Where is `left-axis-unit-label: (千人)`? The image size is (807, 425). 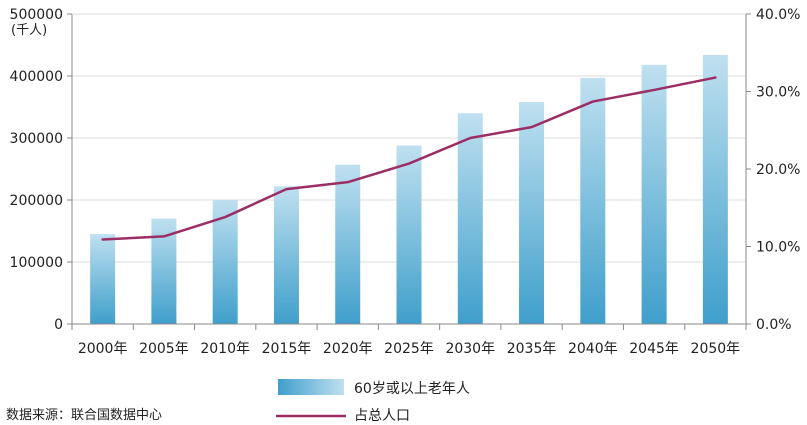 left-axis-unit-label: (千人) is located at coordinates (29, 30).